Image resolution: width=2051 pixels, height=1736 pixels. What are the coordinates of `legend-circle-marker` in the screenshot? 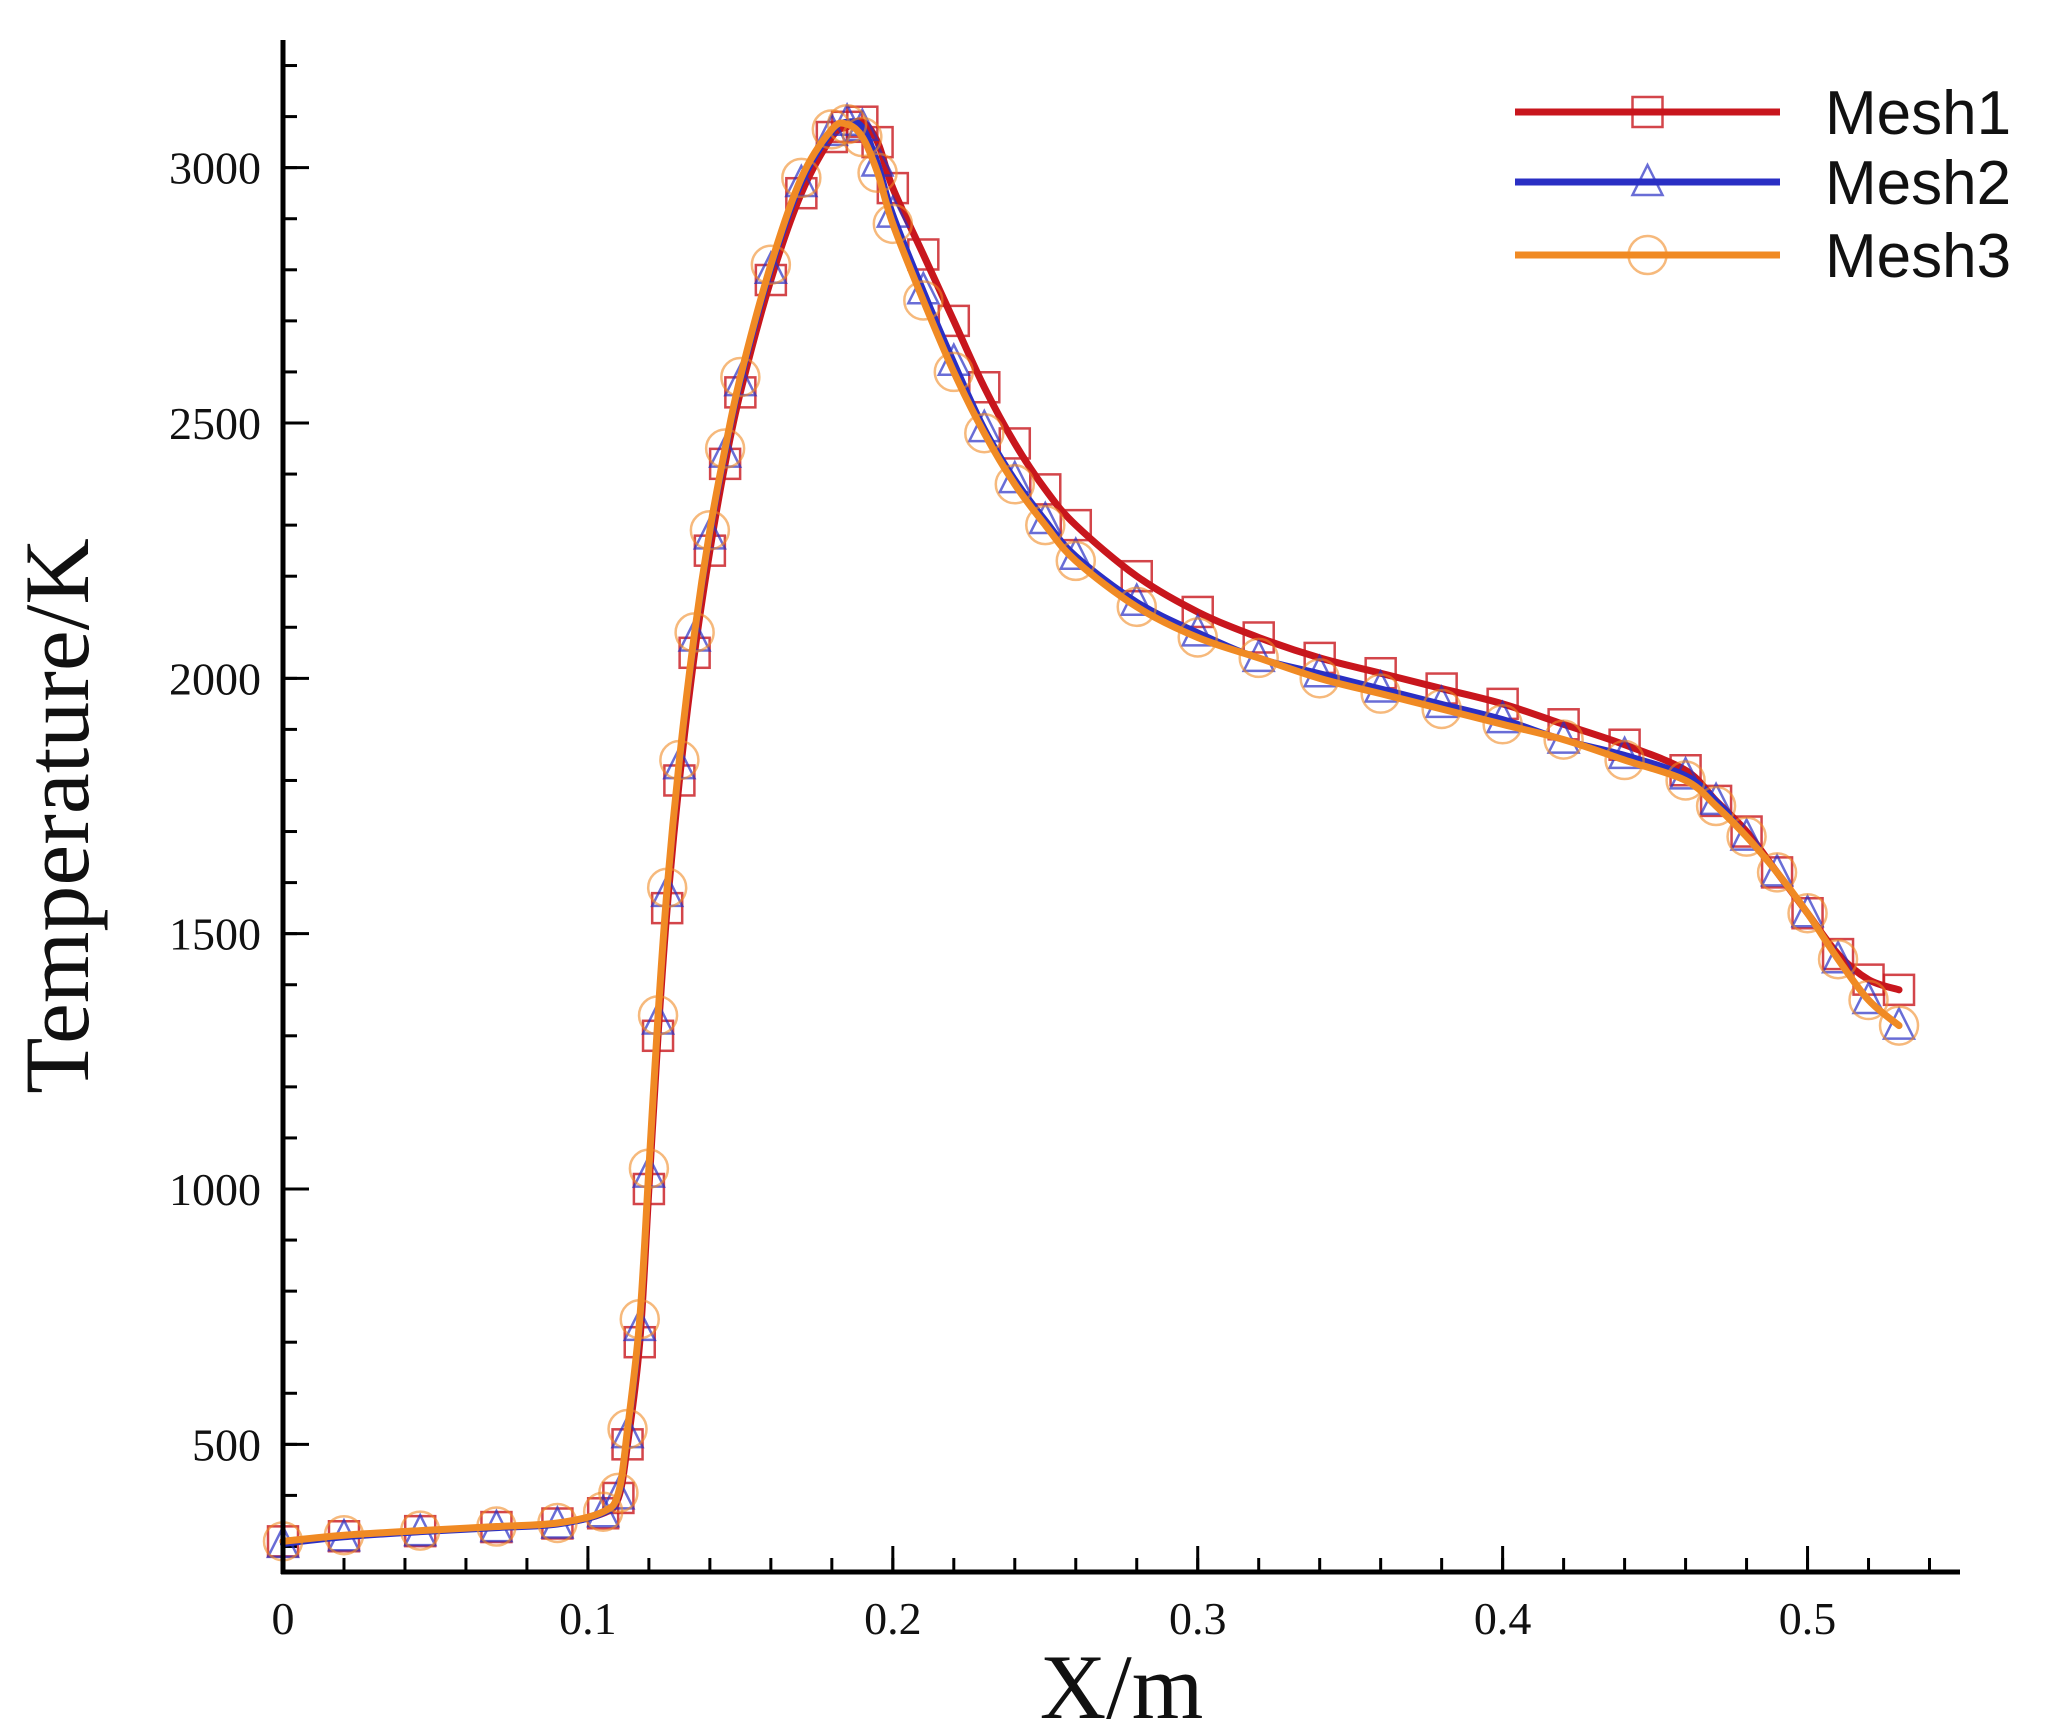 It's located at (1647, 255).